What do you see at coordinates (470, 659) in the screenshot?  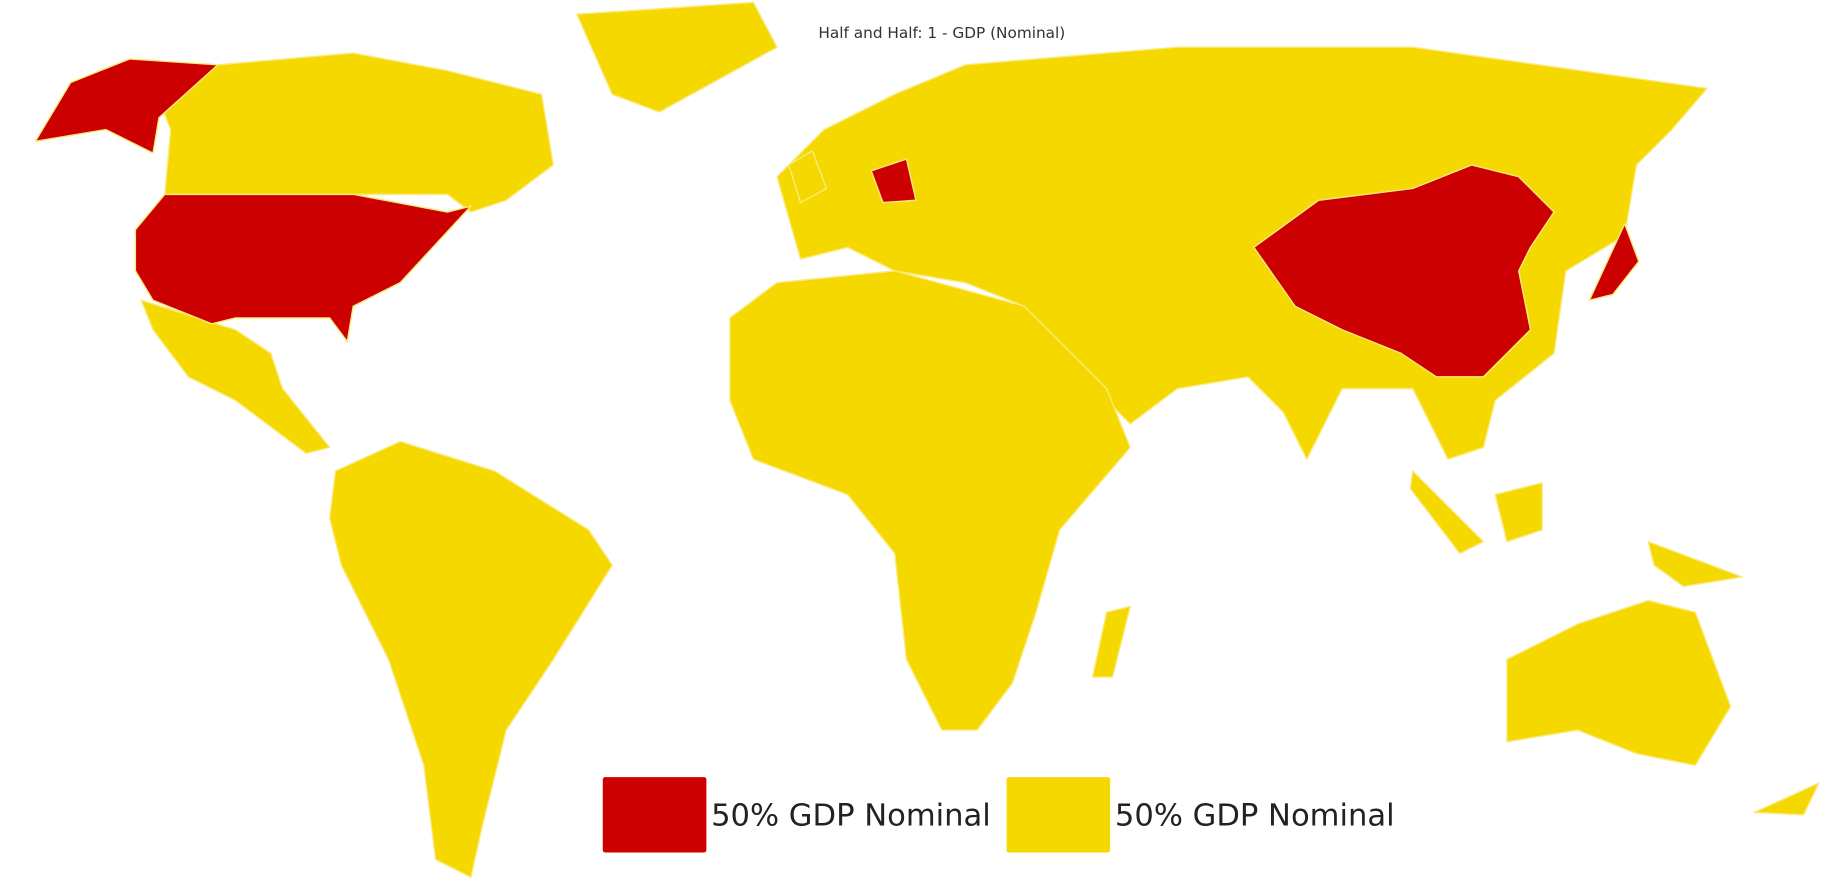 I see `south-america` at bounding box center [470, 659].